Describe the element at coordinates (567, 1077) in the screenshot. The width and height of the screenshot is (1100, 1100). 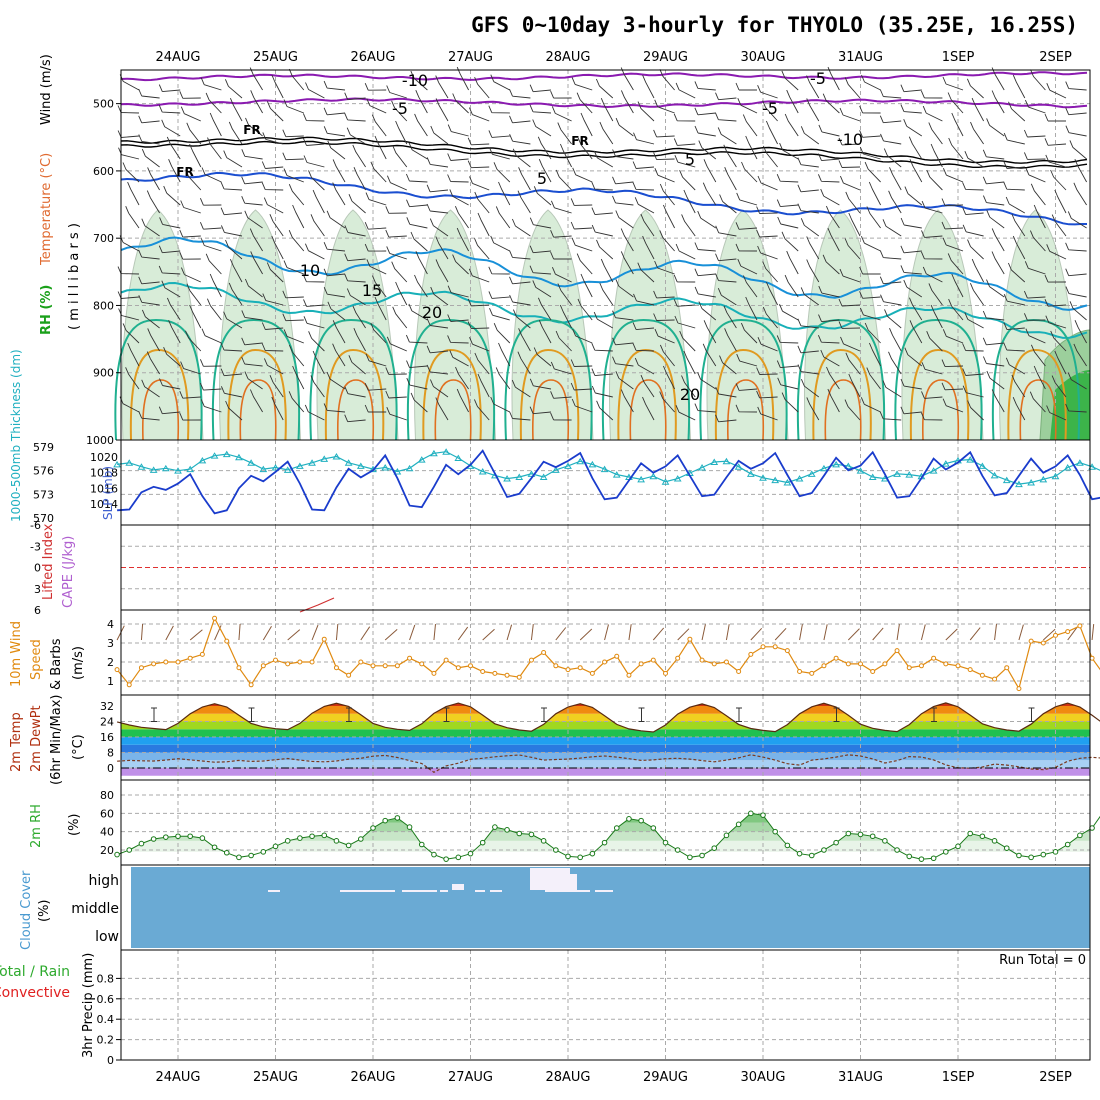
I see `bottom-day-label: 28AUG` at that location.